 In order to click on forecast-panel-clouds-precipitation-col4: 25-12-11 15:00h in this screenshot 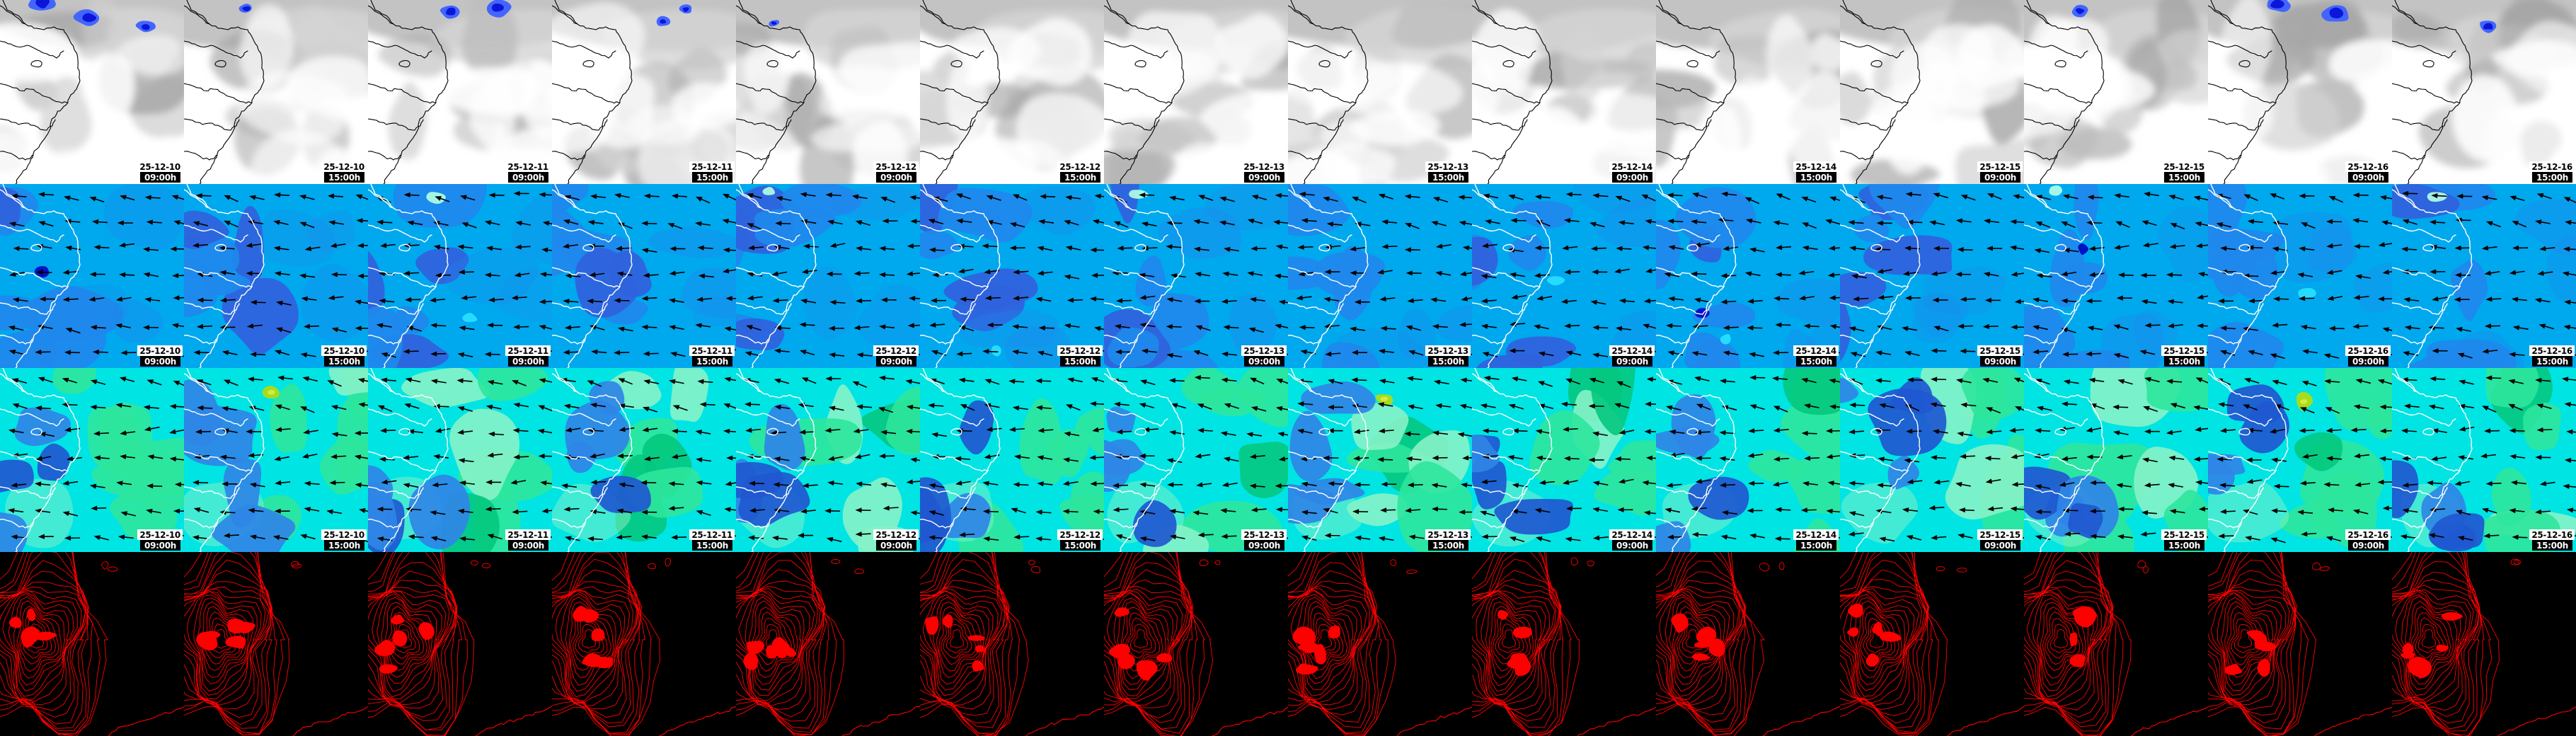, I will do `click(644, 92)`.